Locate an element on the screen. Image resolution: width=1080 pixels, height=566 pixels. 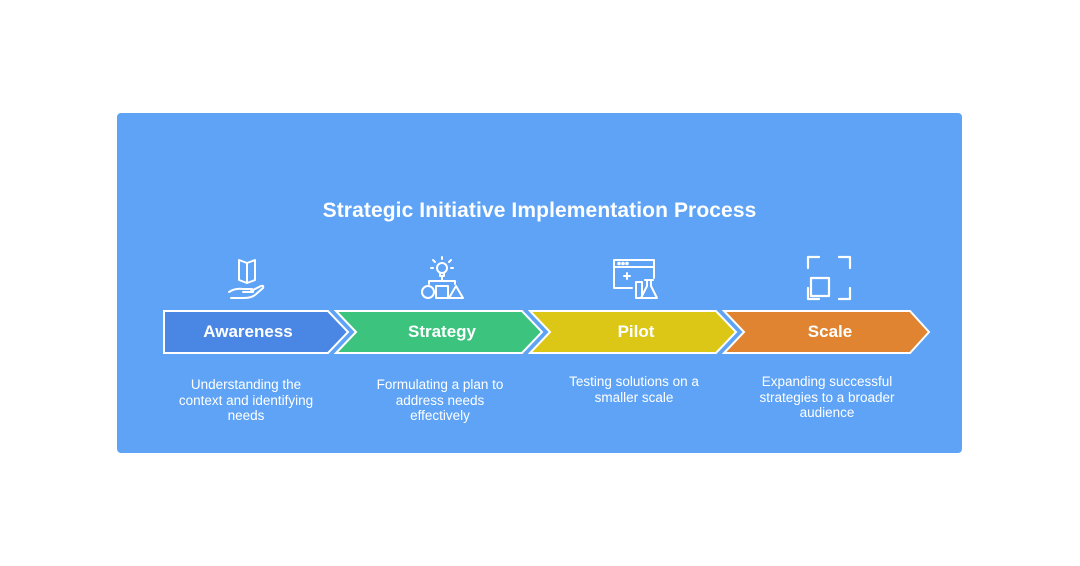
stage-label-pilot: Pilot is located at coordinates (636, 331).